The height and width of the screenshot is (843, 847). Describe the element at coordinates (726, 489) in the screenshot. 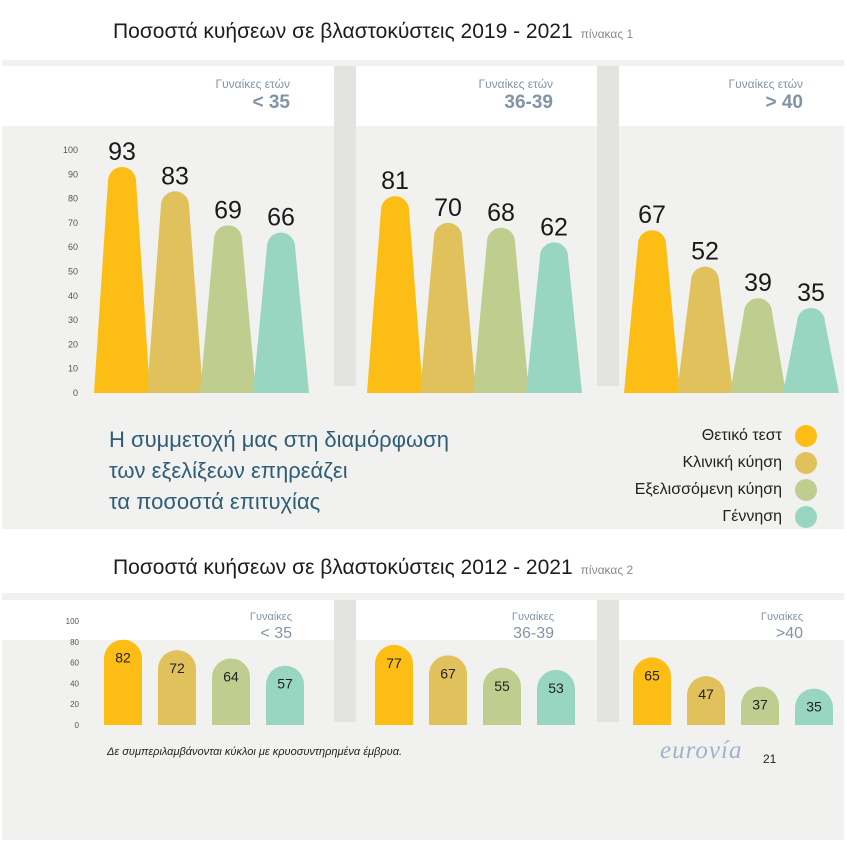

I see `legend-item-ongoing-pregnancy: Εξελισσόμενη κύηση` at that location.